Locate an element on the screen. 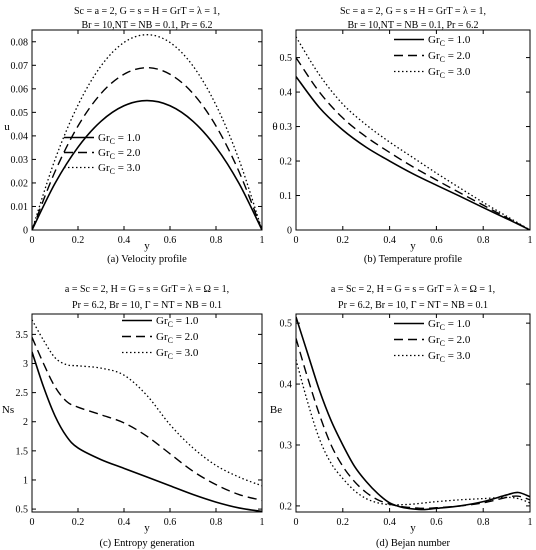 The image size is (536, 550). y-tick-label: 0.02 is located at coordinates (20, 183).